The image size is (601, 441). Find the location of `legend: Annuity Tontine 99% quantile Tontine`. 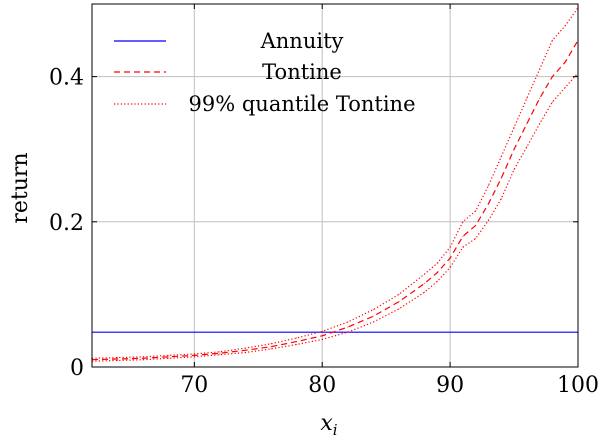

legend: Annuity Tontine 99% quantile Tontine is located at coordinates (265, 72).